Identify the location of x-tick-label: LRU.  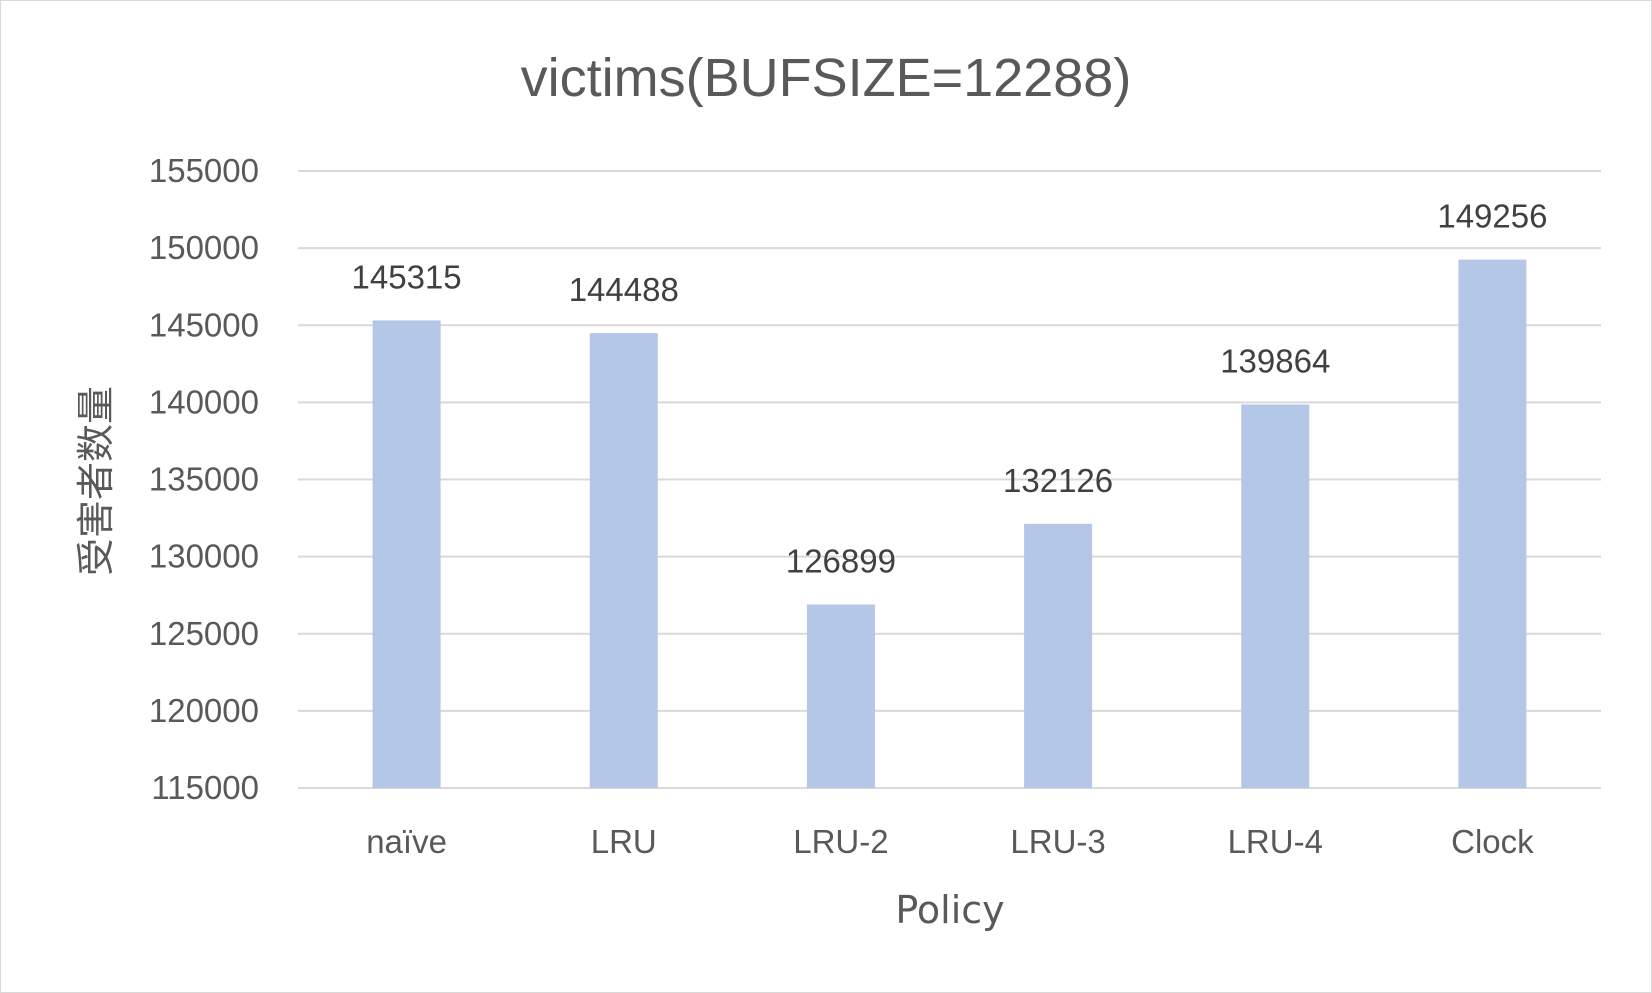
(624, 841).